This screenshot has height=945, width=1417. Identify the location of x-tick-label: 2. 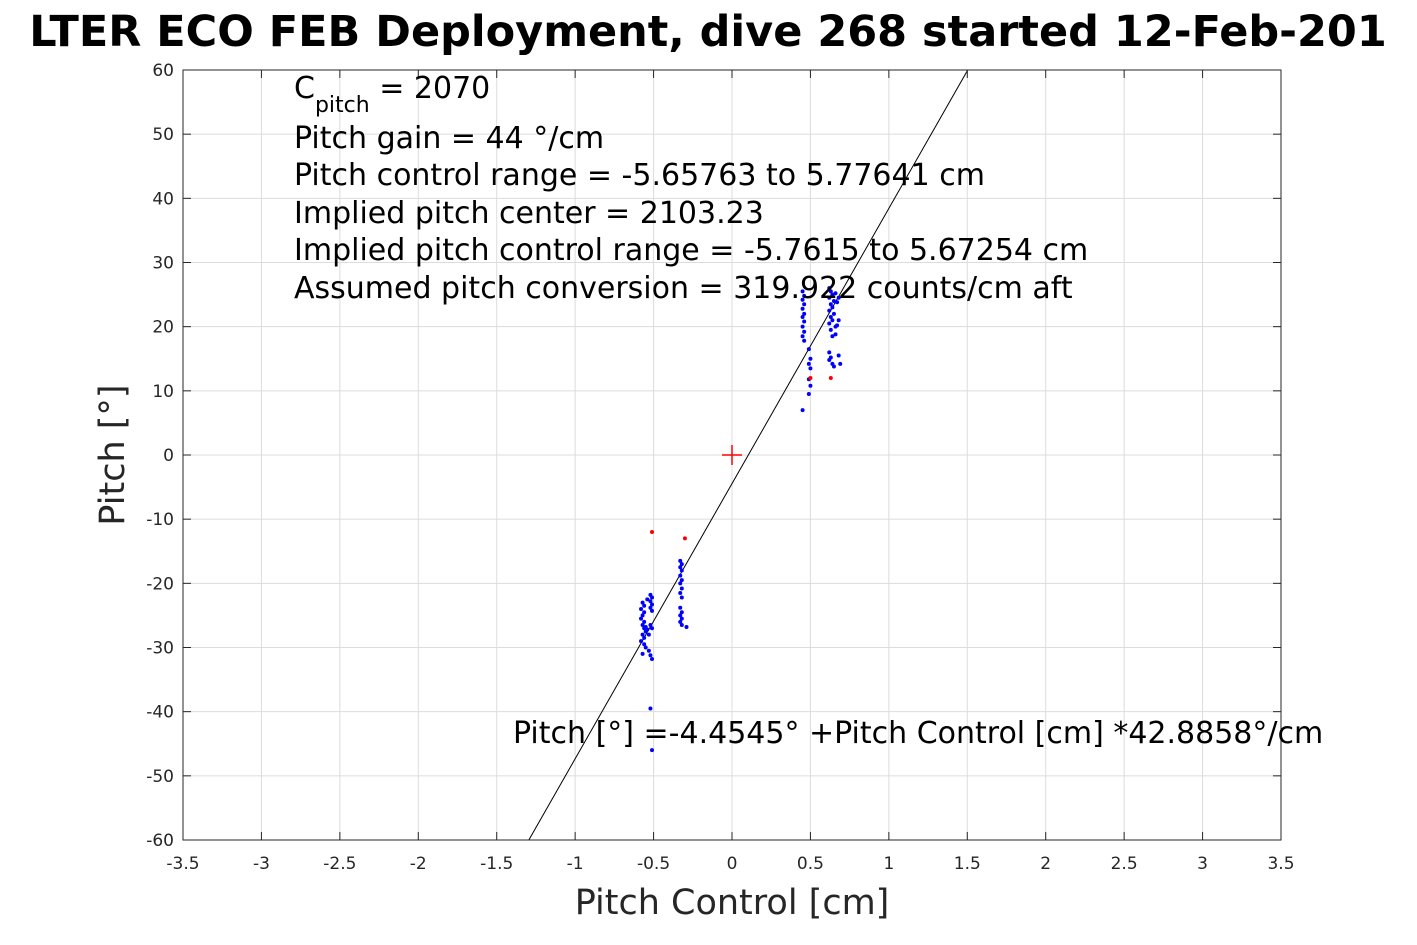
(1045, 864).